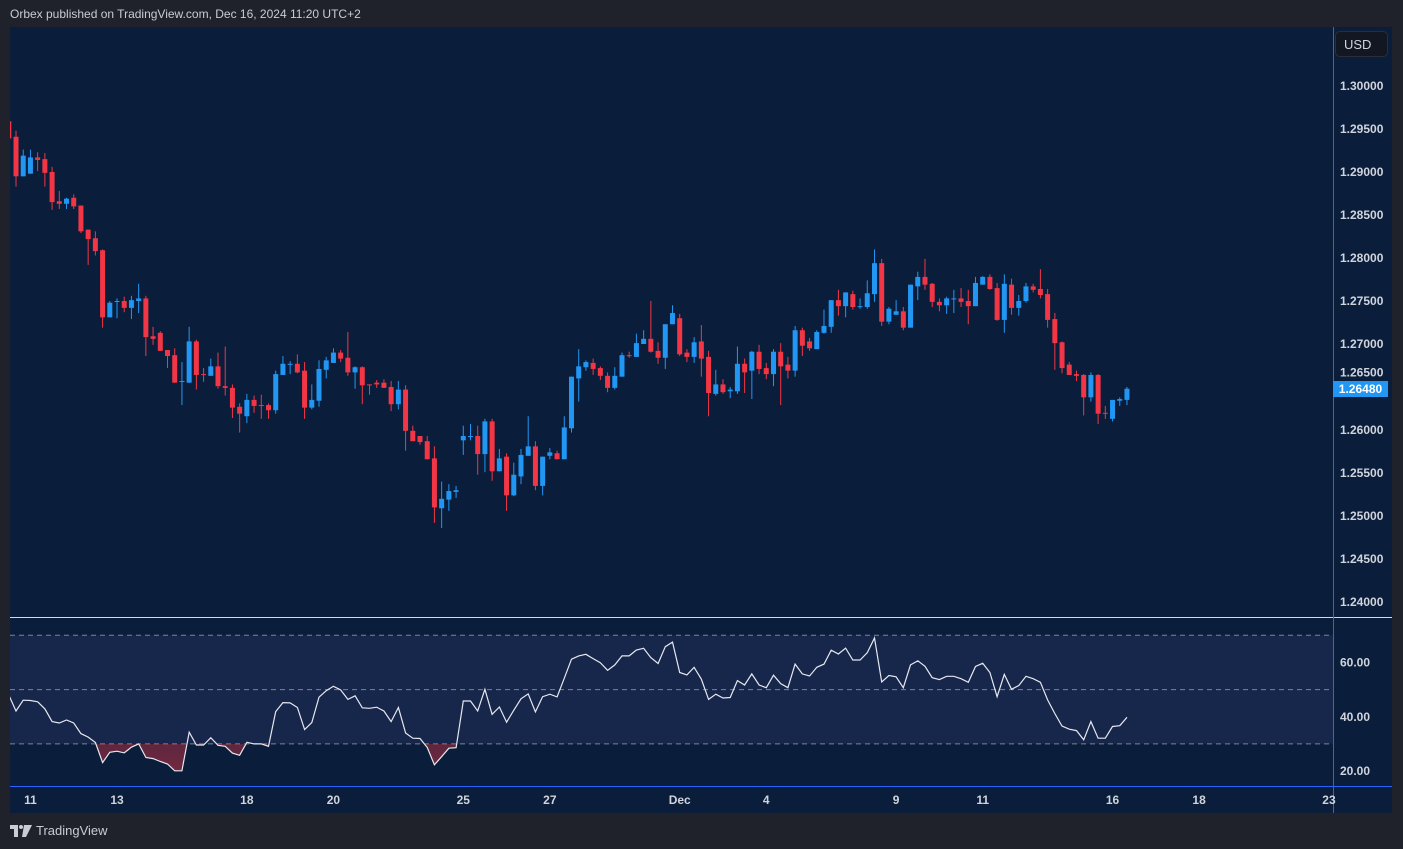 The height and width of the screenshot is (849, 1403). I want to click on time-tick-label: 4, so click(766, 800).